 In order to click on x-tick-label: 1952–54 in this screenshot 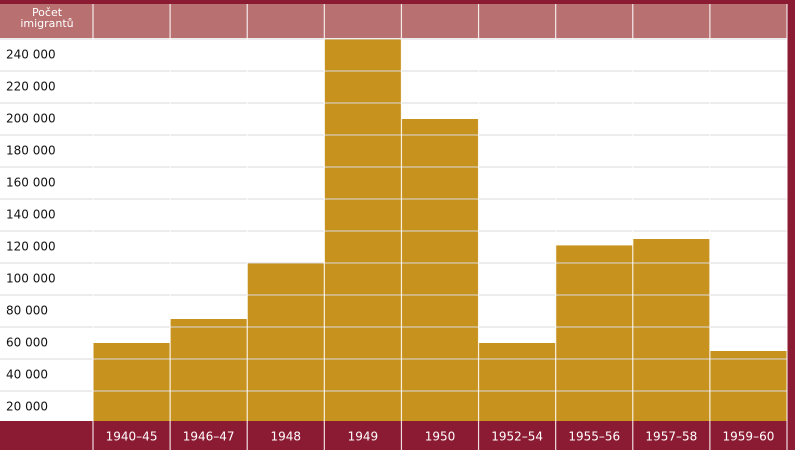, I will do `click(517, 437)`.